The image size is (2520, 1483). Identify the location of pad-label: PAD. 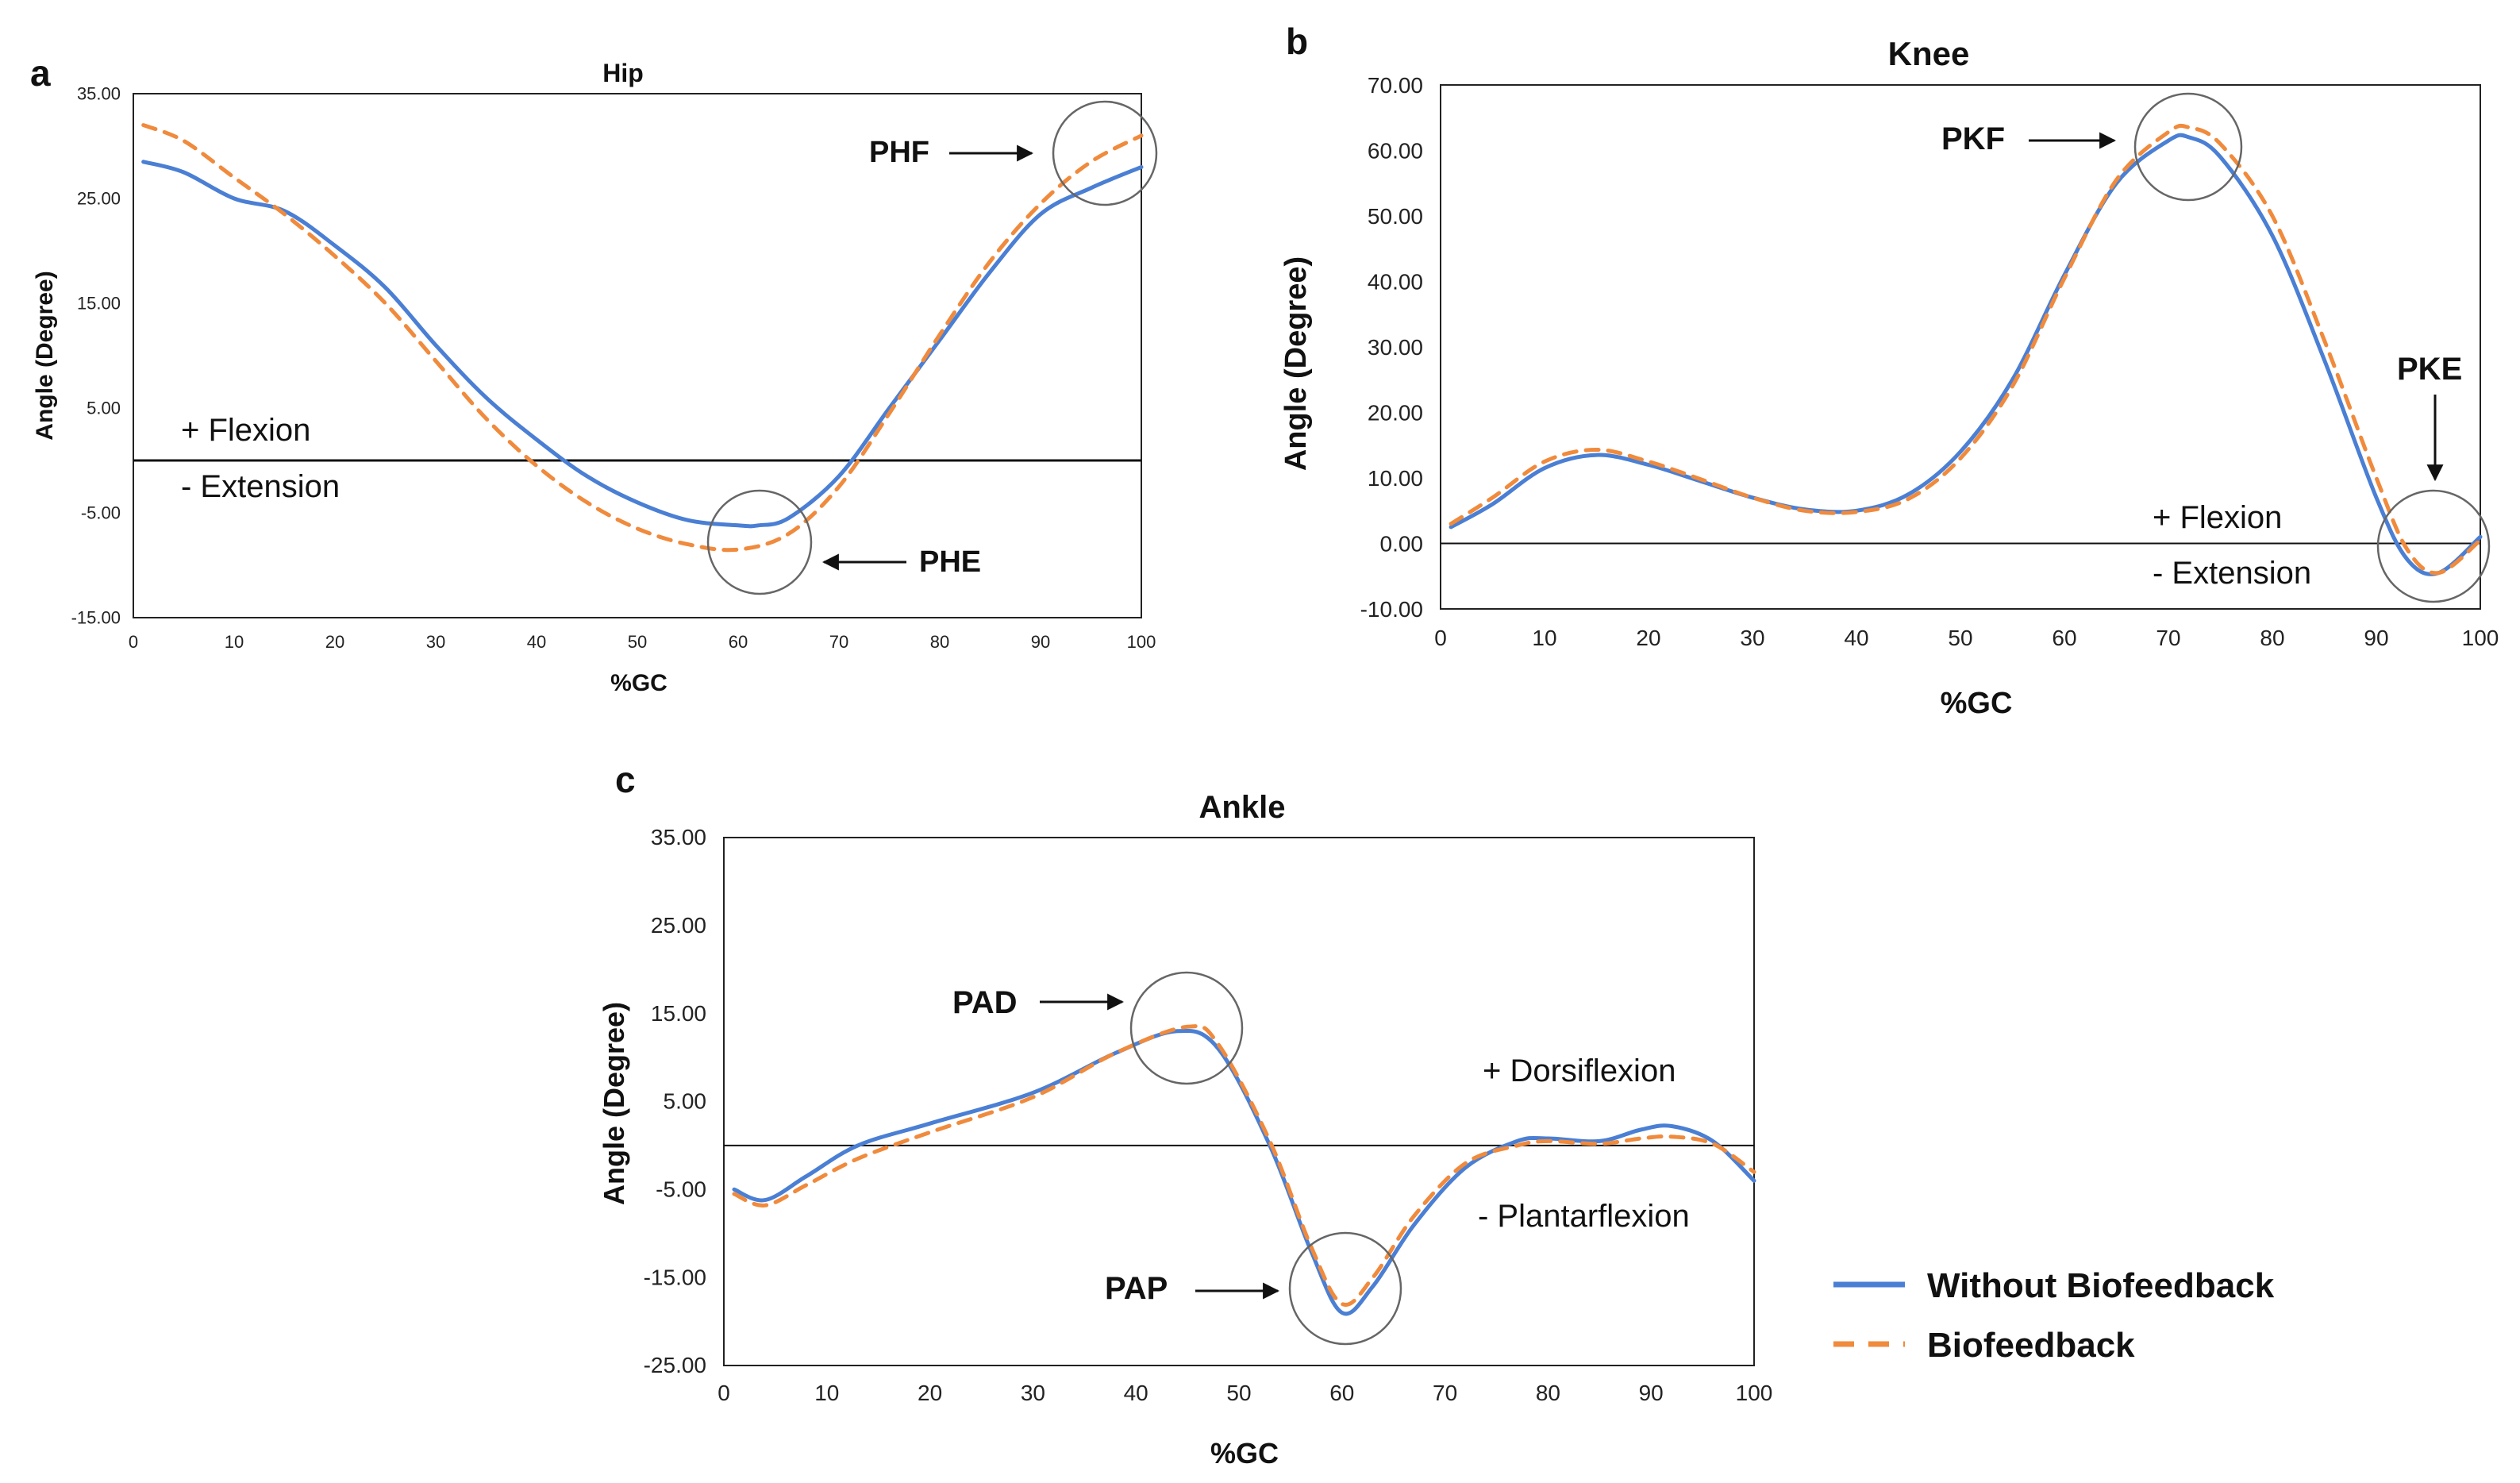
(984, 1002).